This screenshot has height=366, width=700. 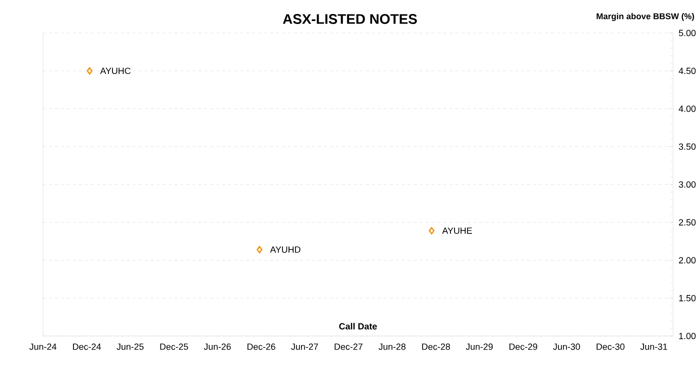 What do you see at coordinates (687, 33) in the screenshot?
I see `y-tick-label: 5.00` at bounding box center [687, 33].